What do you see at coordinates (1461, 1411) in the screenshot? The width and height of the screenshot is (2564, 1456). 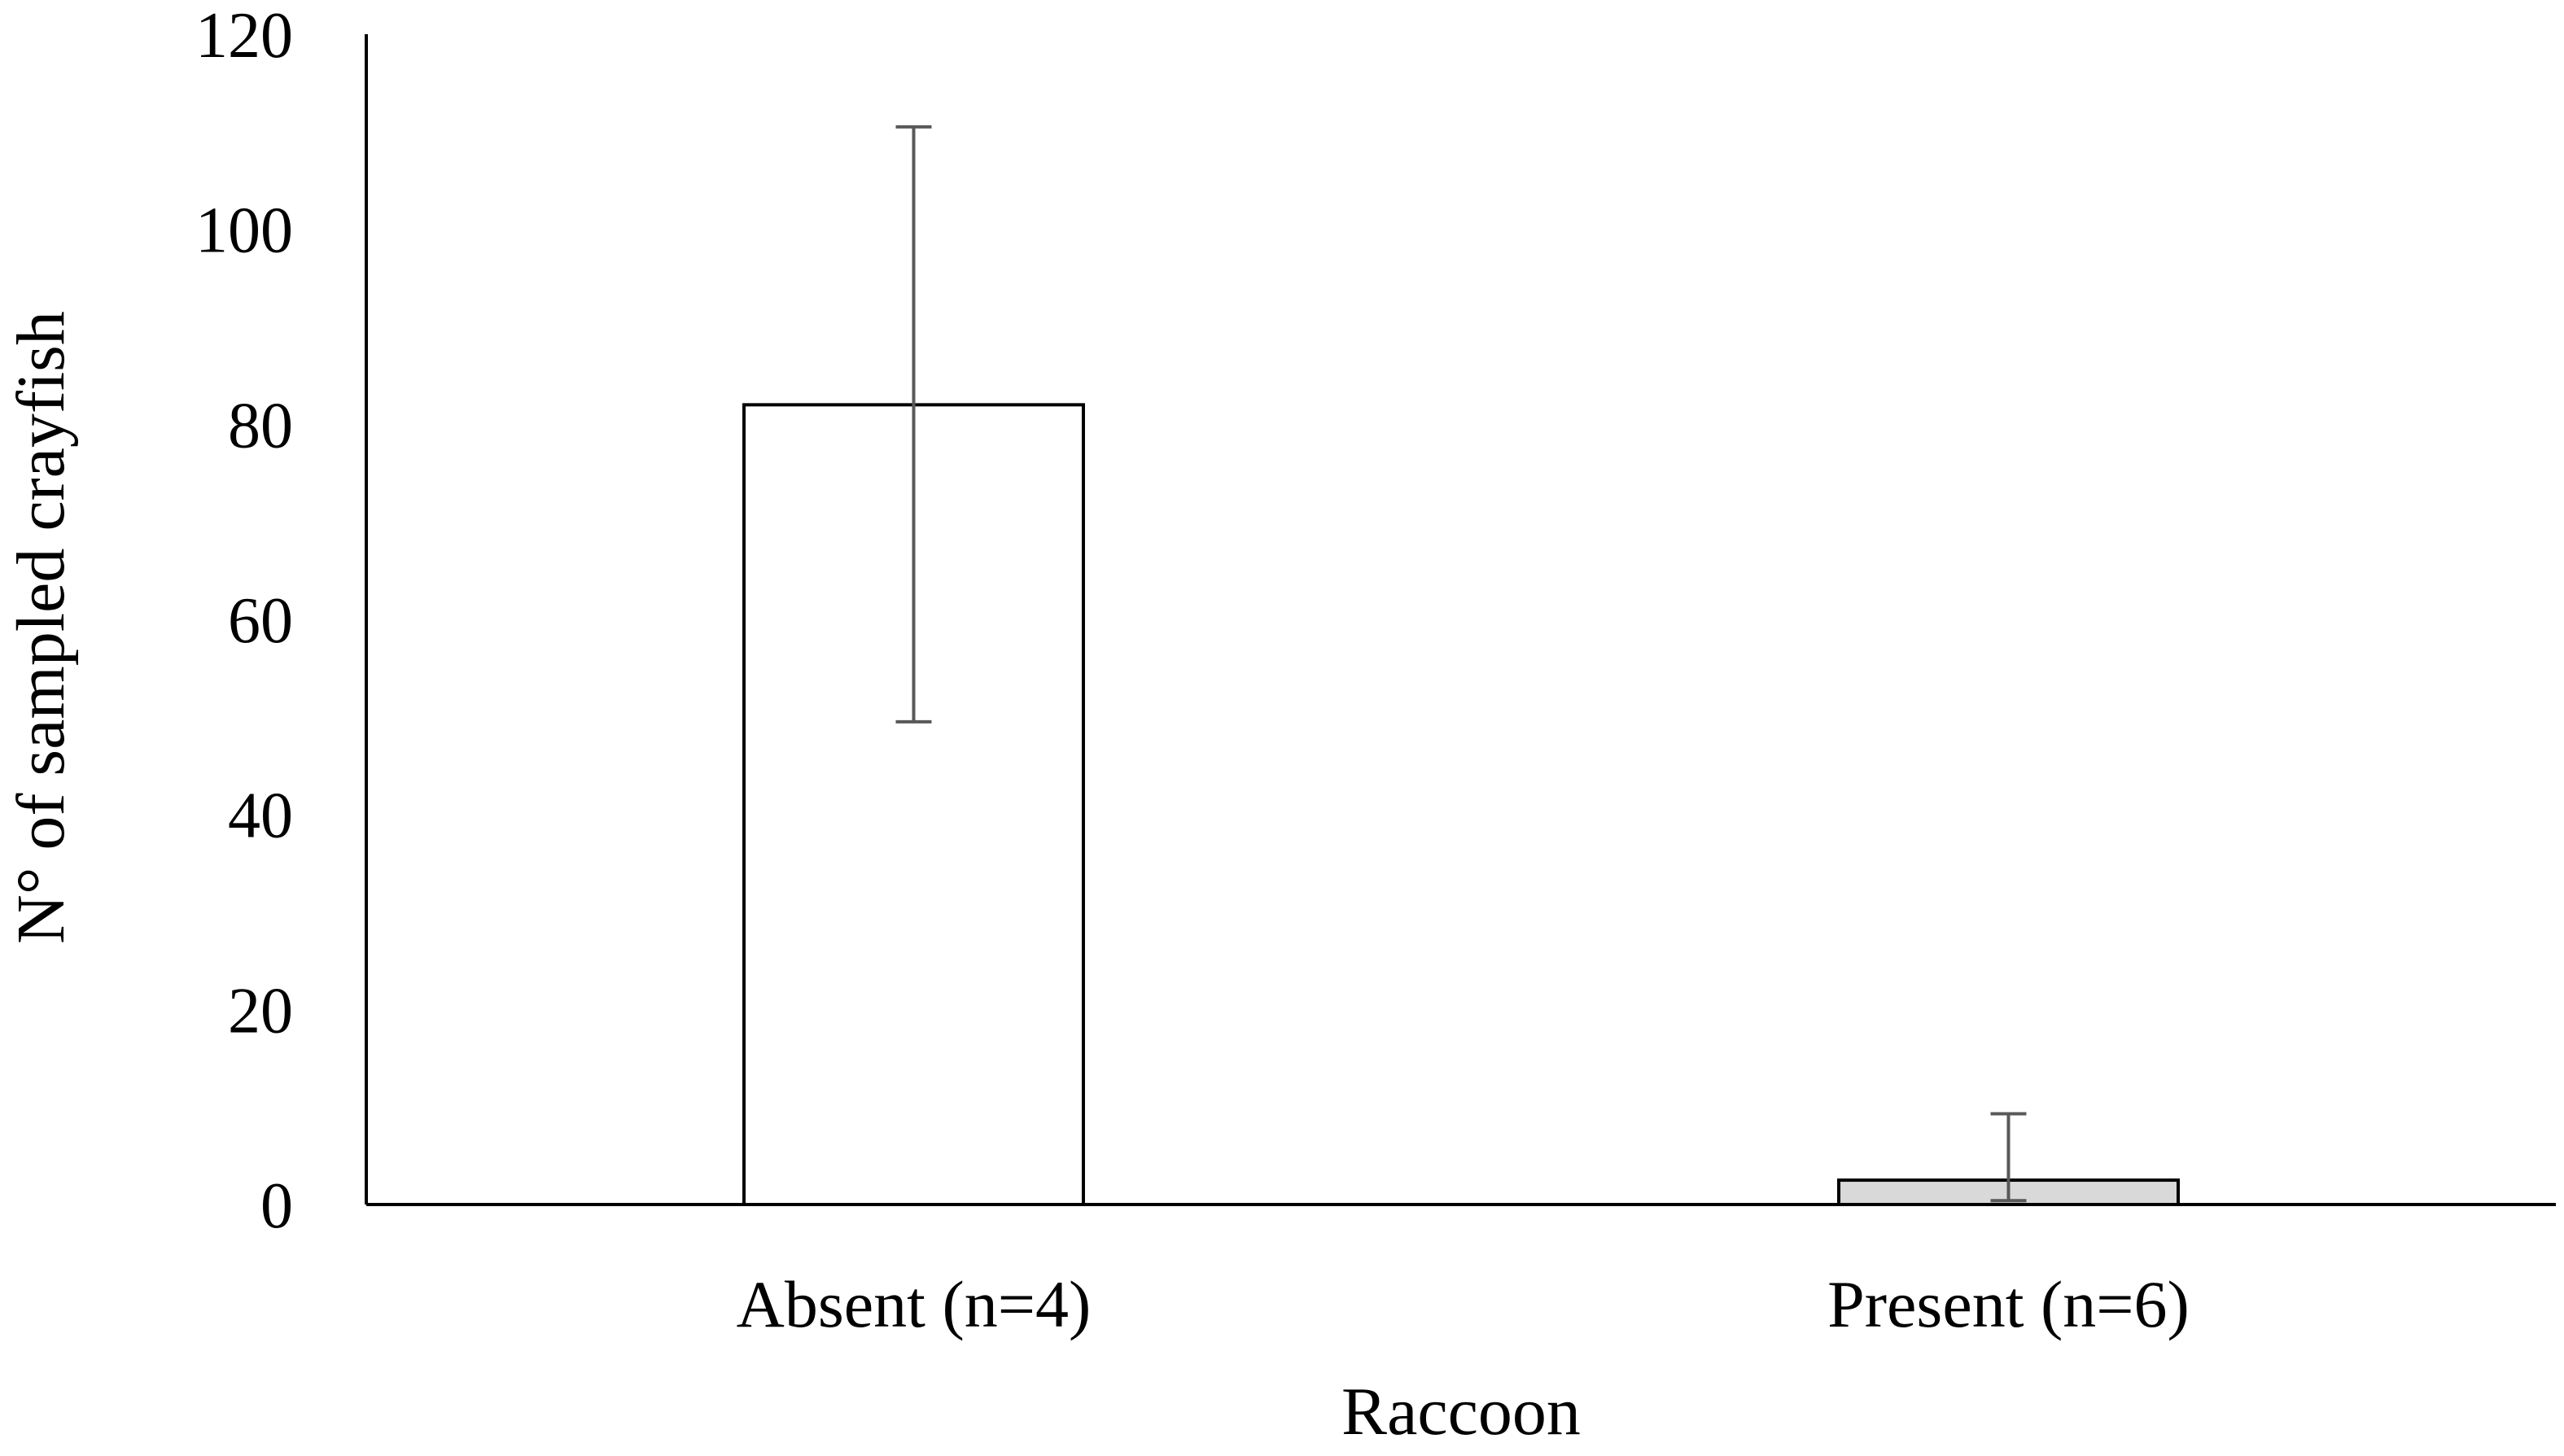 I see `x-axis-title: Raccoon` at bounding box center [1461, 1411].